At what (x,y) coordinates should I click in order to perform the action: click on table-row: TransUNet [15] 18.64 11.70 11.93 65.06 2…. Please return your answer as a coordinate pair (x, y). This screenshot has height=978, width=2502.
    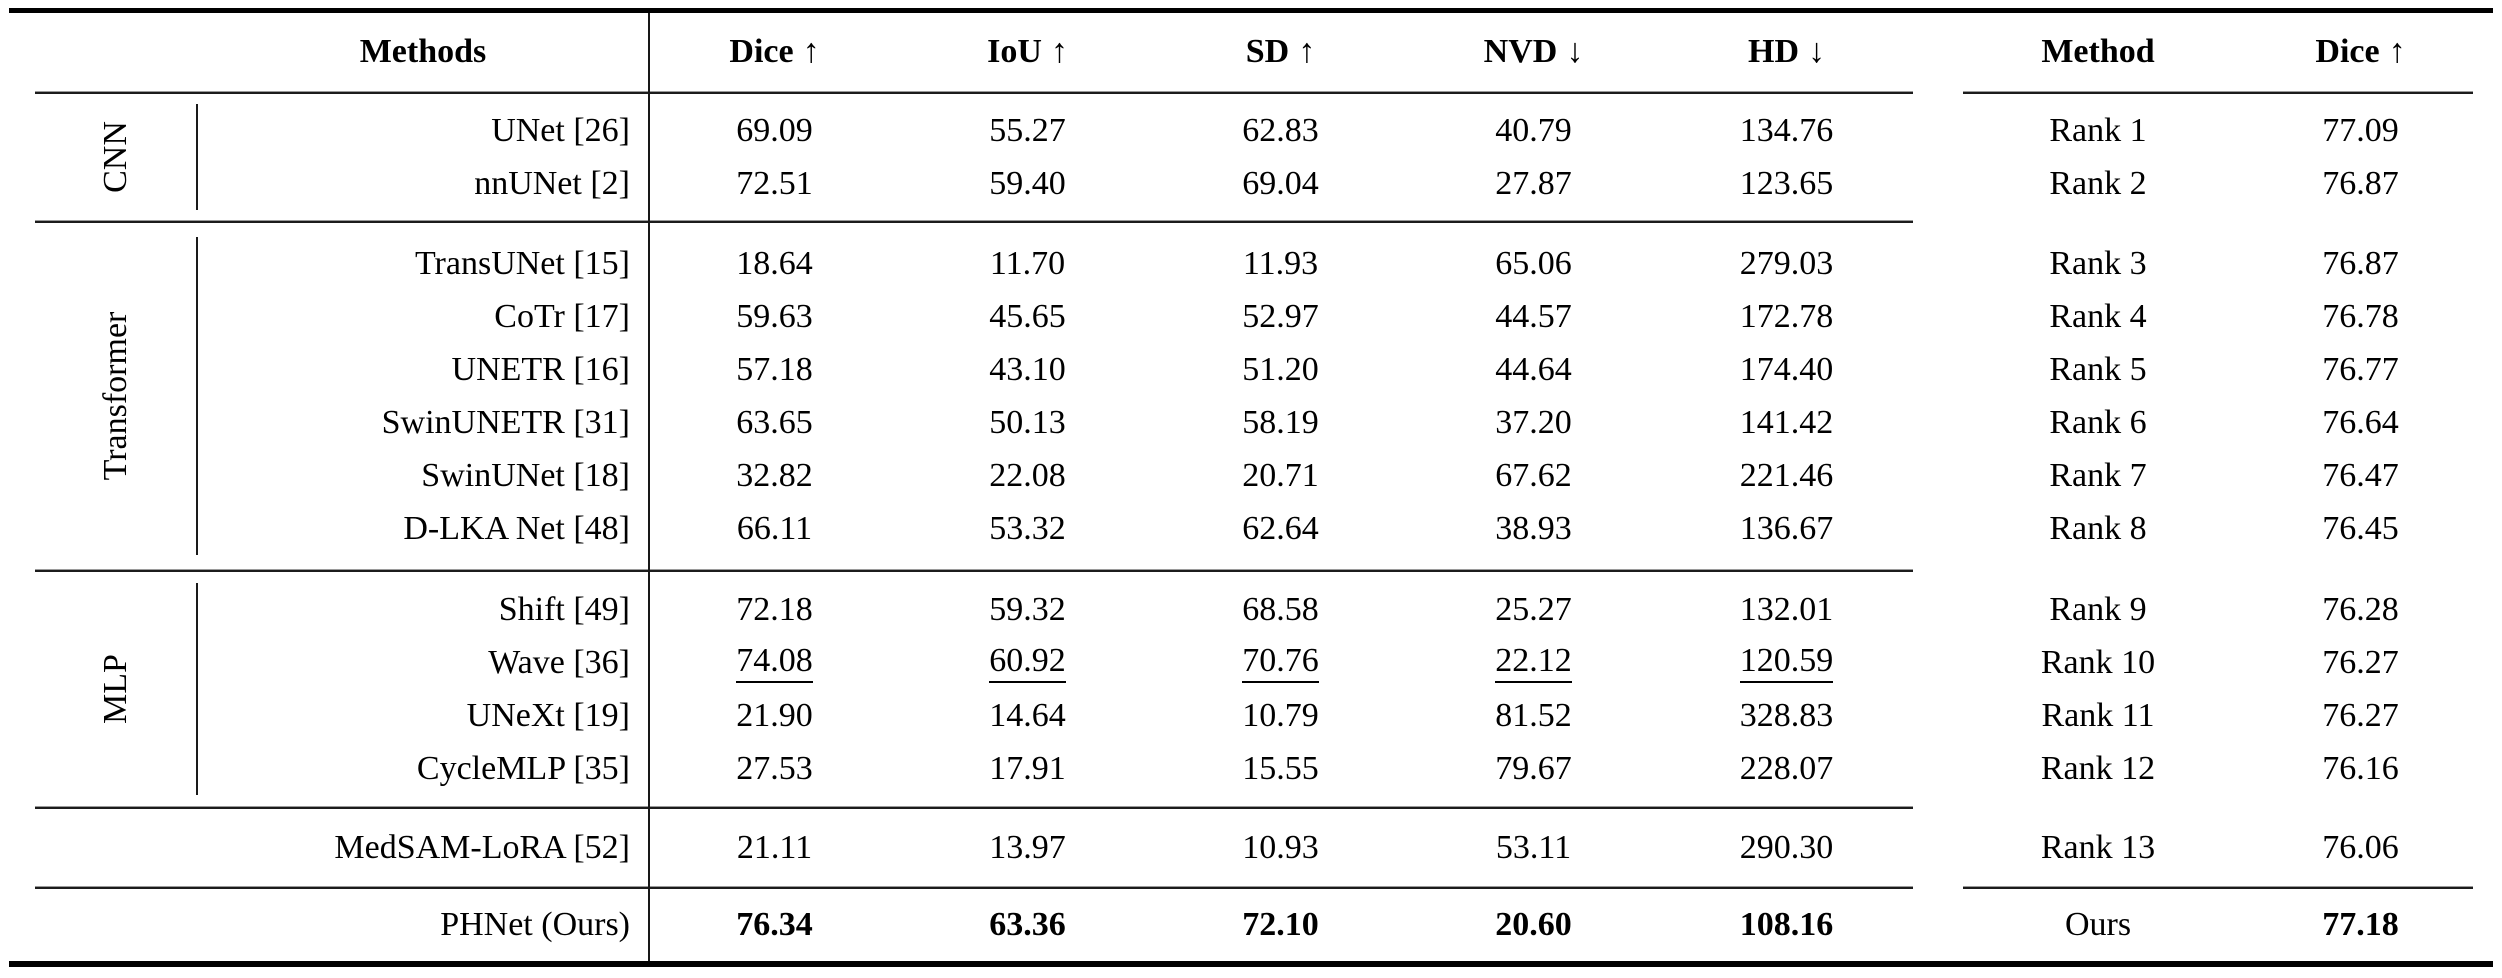
    Looking at the image, I should click on (1054, 263).